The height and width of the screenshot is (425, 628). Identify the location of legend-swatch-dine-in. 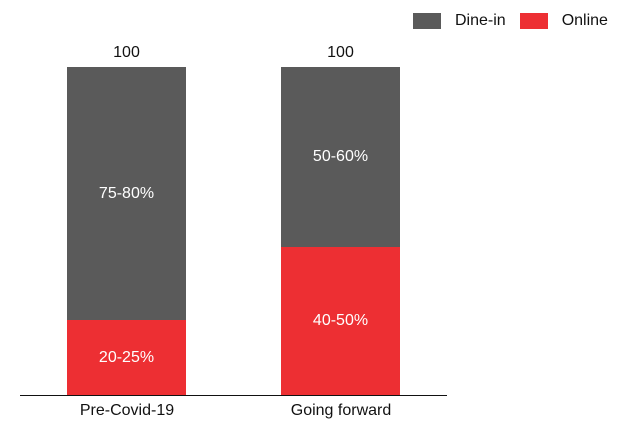
(427, 21).